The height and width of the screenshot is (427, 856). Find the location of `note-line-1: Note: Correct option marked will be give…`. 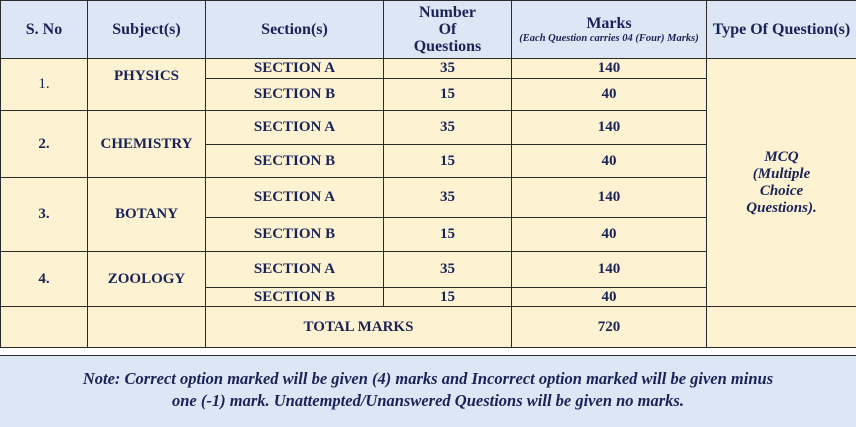

note-line-1: Note: Correct option marked will be give… is located at coordinates (428, 378).